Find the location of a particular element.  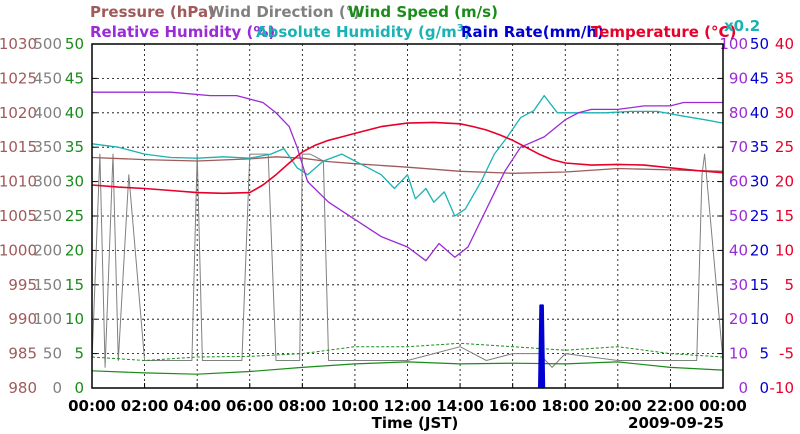

legend-absolute-humidity: Absolute Humidity (g/m3) is located at coordinates (363, 32).